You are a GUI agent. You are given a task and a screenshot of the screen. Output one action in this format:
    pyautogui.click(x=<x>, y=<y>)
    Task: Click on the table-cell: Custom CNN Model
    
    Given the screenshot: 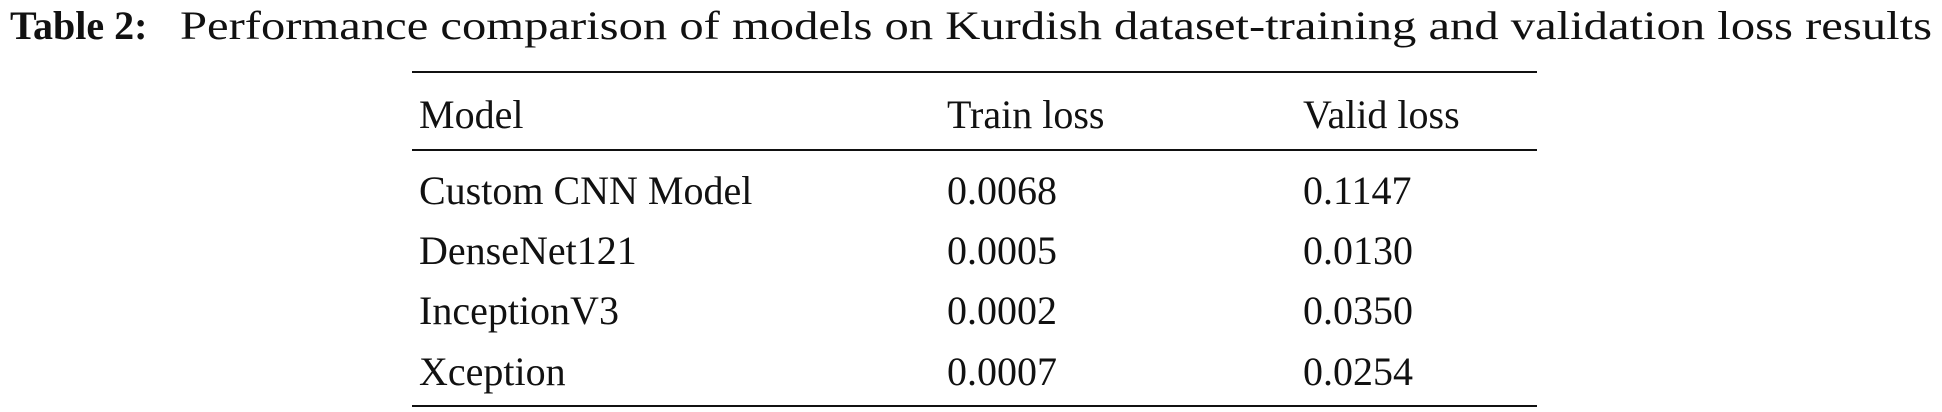 What is the action you would take?
    pyautogui.click(x=585, y=190)
    